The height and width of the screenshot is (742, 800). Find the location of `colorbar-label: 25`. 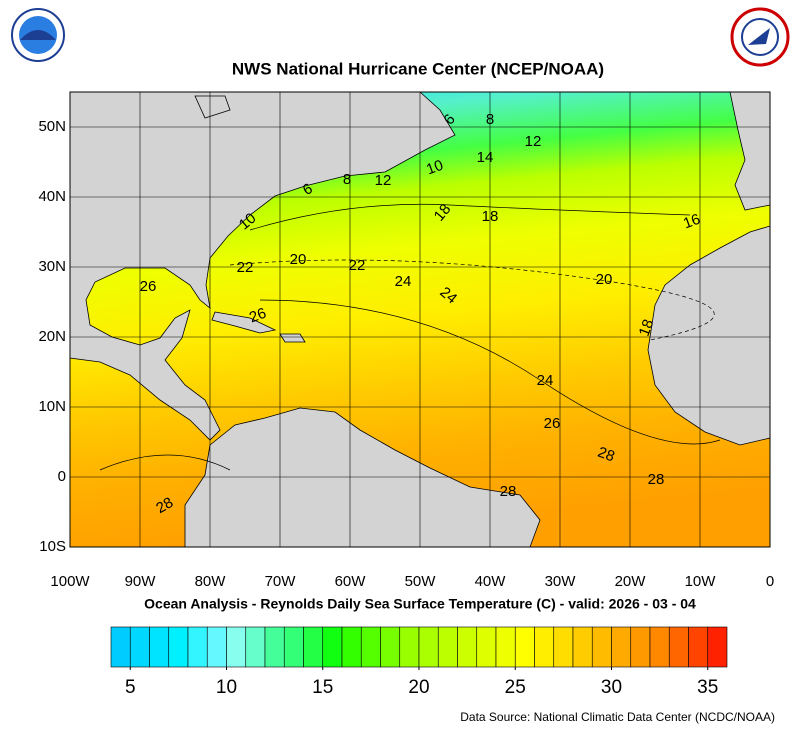

colorbar-label: 25 is located at coordinates (515, 687).